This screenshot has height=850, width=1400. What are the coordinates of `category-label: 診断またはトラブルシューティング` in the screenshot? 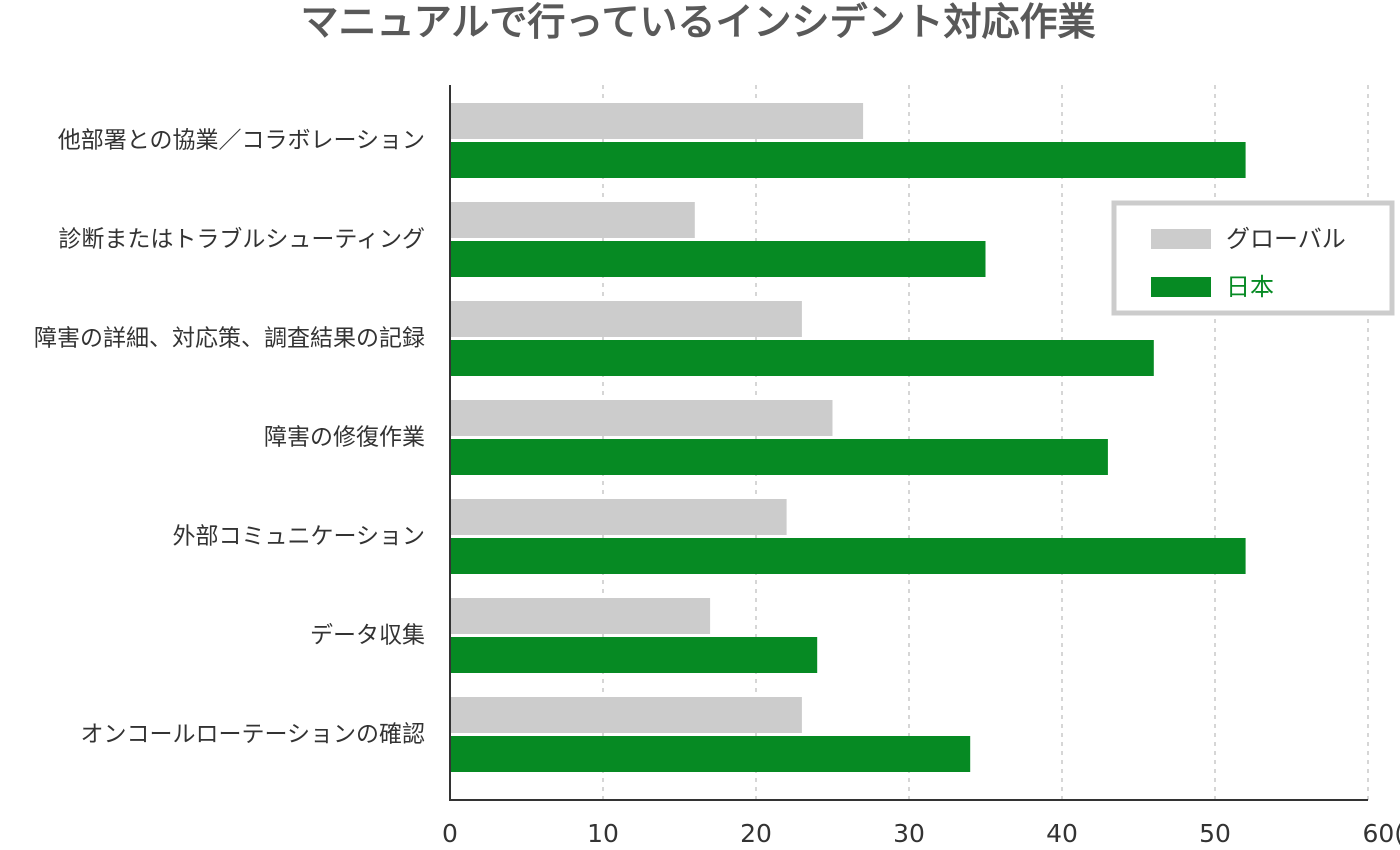 It's located at (241, 240).